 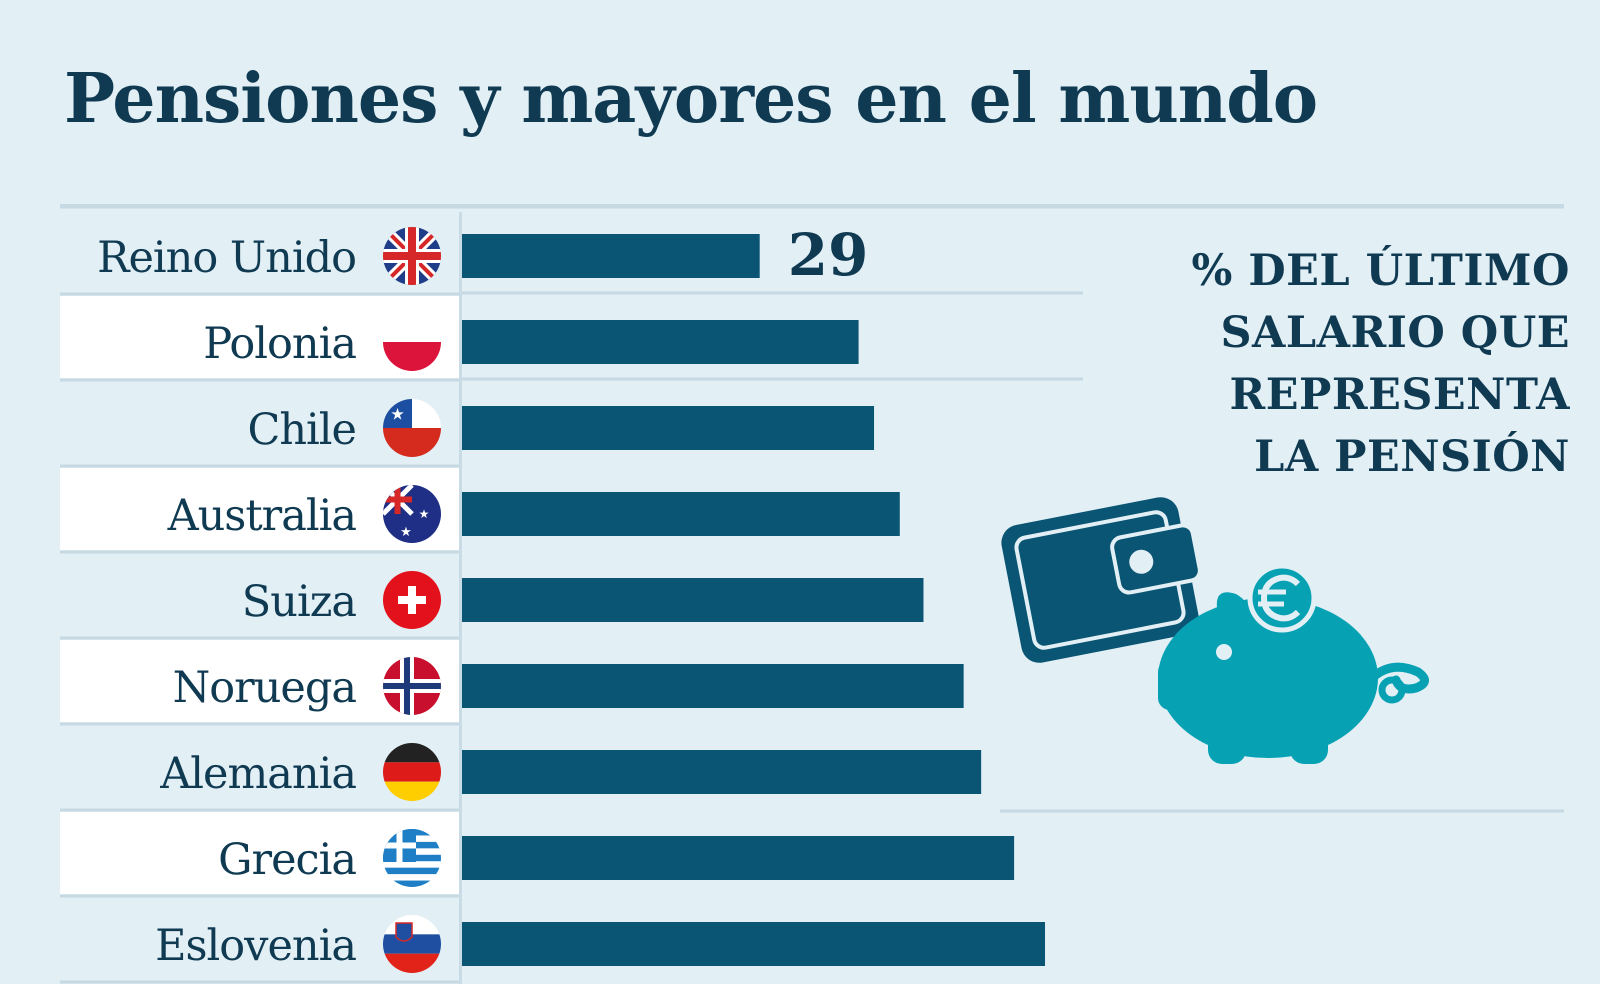 I want to click on axis-line, so click(x=460, y=598).